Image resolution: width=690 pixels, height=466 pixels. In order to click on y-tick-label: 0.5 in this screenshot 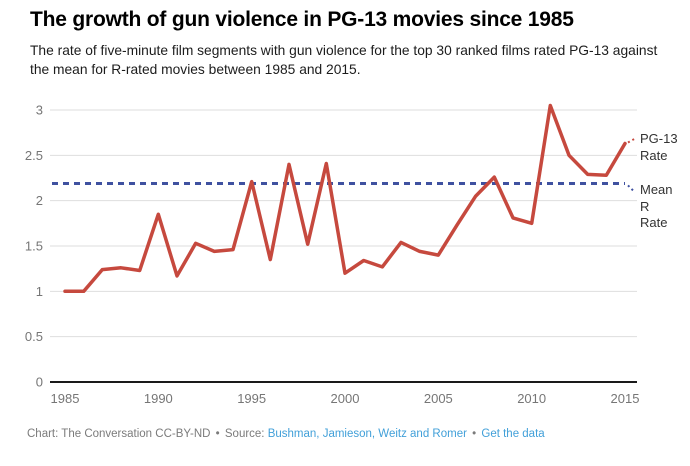, I will do `click(34, 336)`.